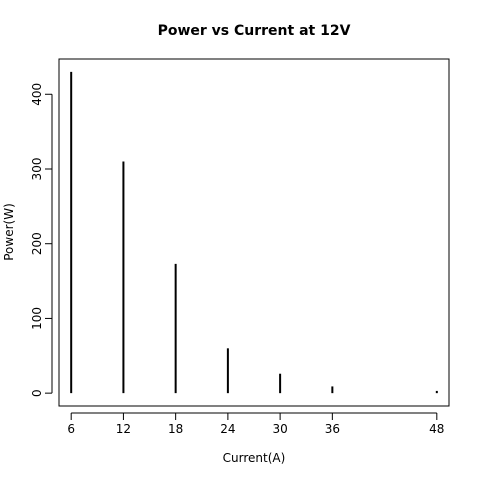  What do you see at coordinates (332, 429) in the screenshot?
I see `x-tick-label: 36` at bounding box center [332, 429].